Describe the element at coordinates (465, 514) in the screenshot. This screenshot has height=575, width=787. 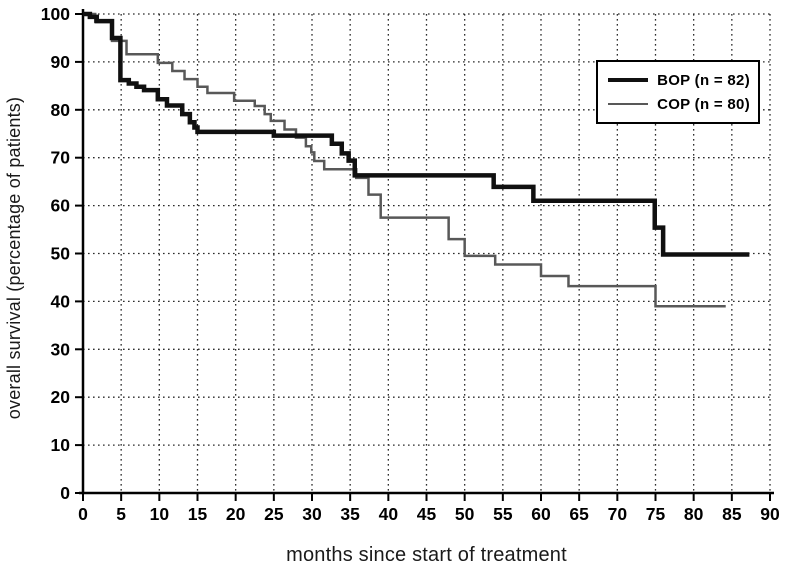
I see `x-tick-label: 50` at that location.